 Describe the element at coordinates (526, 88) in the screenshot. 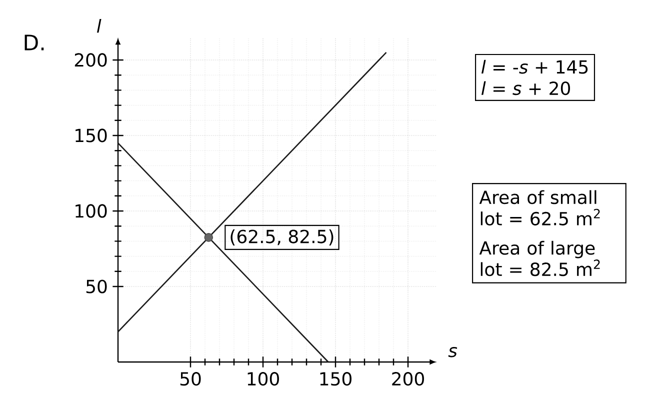

I see `text: l = s + 20` at that location.